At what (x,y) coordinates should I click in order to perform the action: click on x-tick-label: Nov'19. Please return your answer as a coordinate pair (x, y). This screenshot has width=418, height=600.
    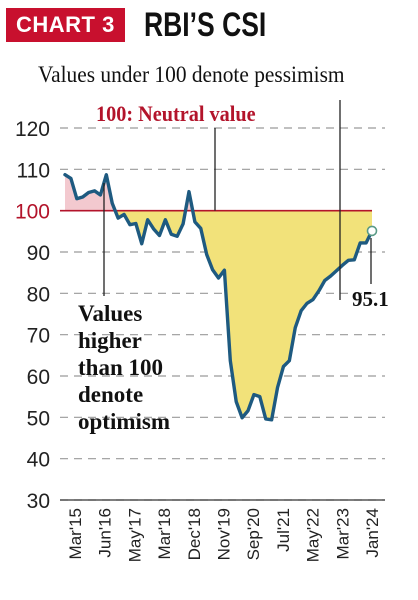
    Looking at the image, I should click on (224, 534).